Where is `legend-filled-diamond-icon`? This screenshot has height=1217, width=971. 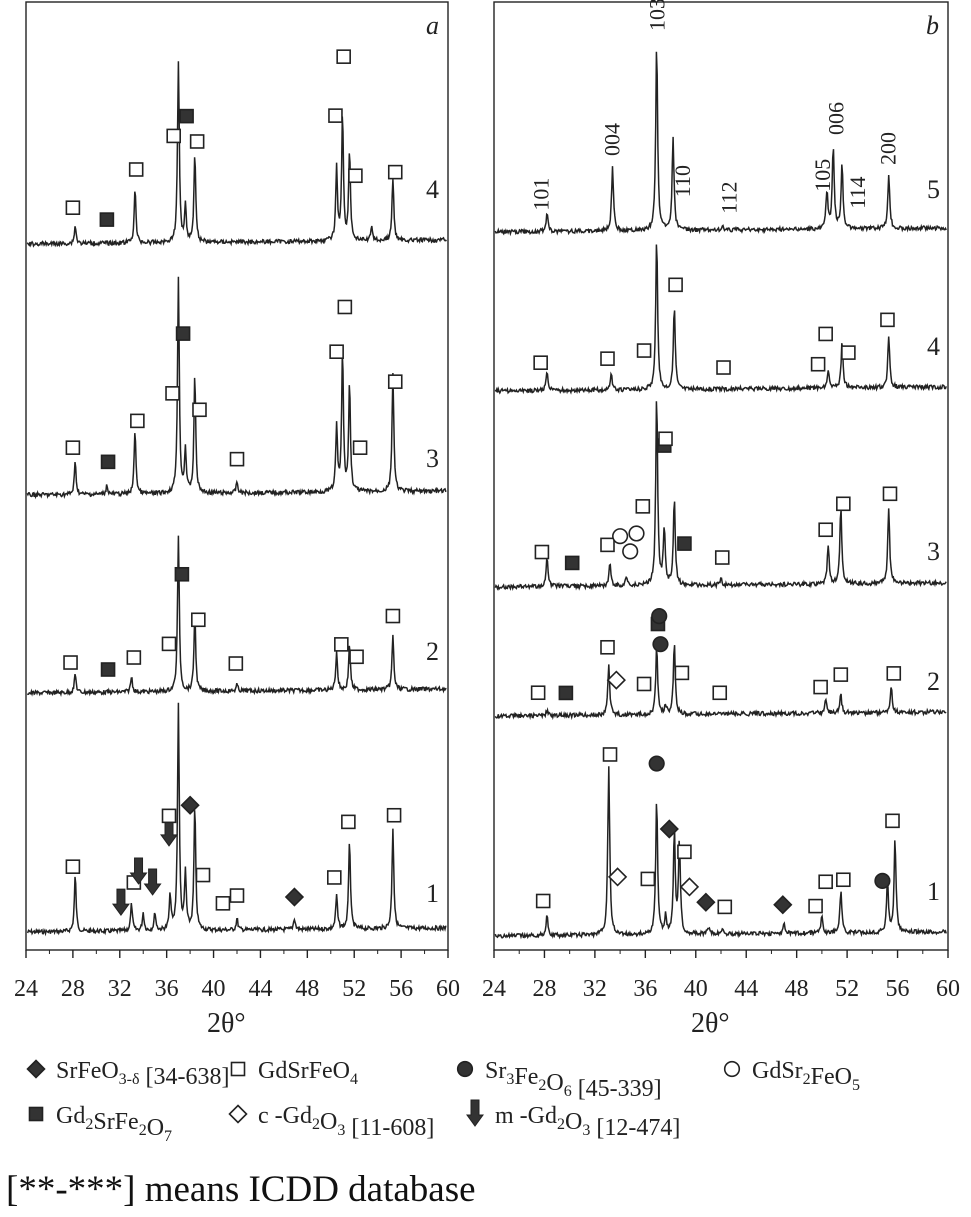
legend-filled-diamond-icon is located at coordinates (36, 1069).